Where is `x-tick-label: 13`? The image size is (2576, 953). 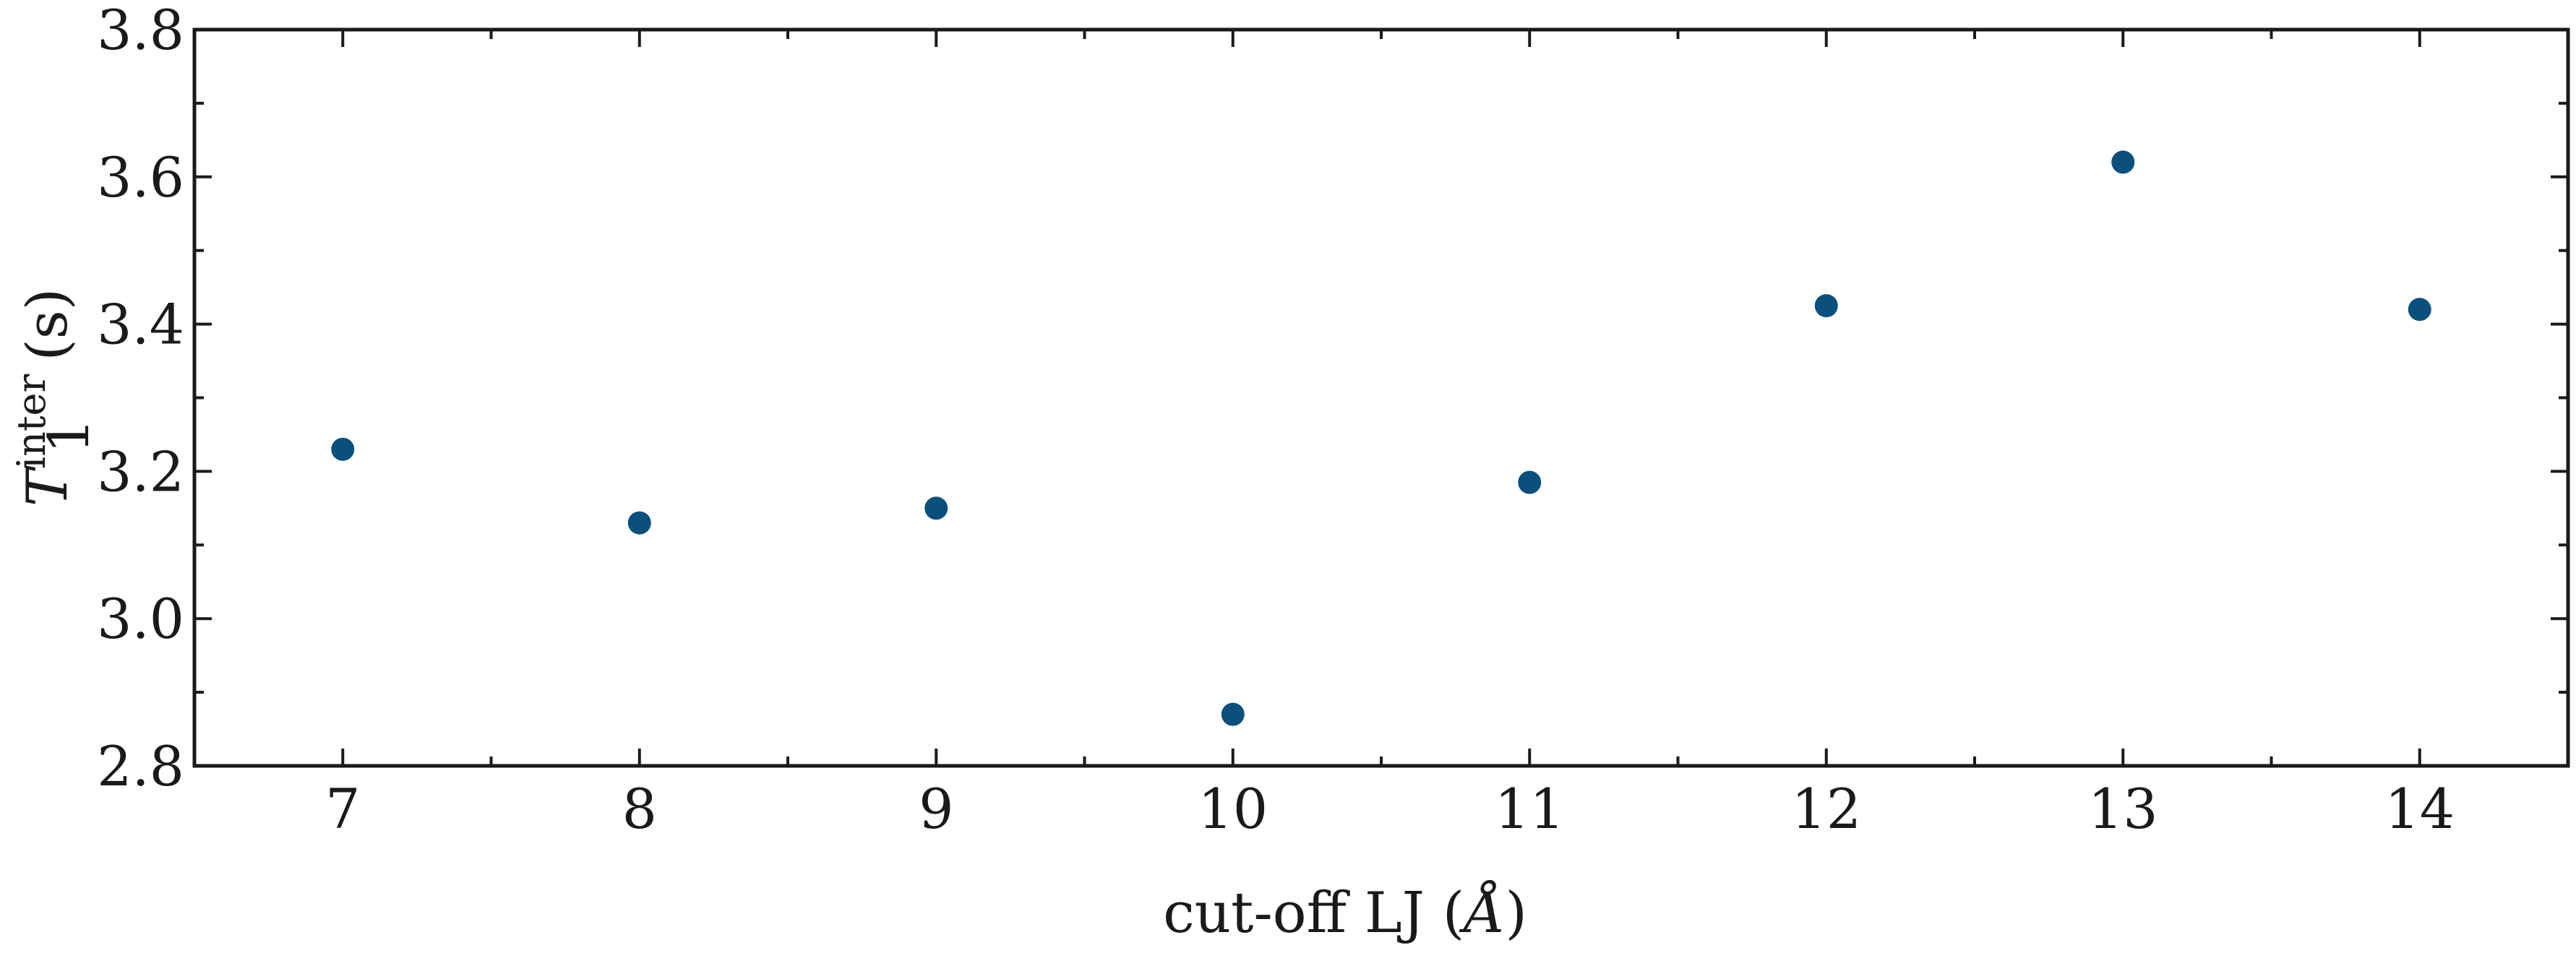
x-tick-label: 13 is located at coordinates (2123, 809).